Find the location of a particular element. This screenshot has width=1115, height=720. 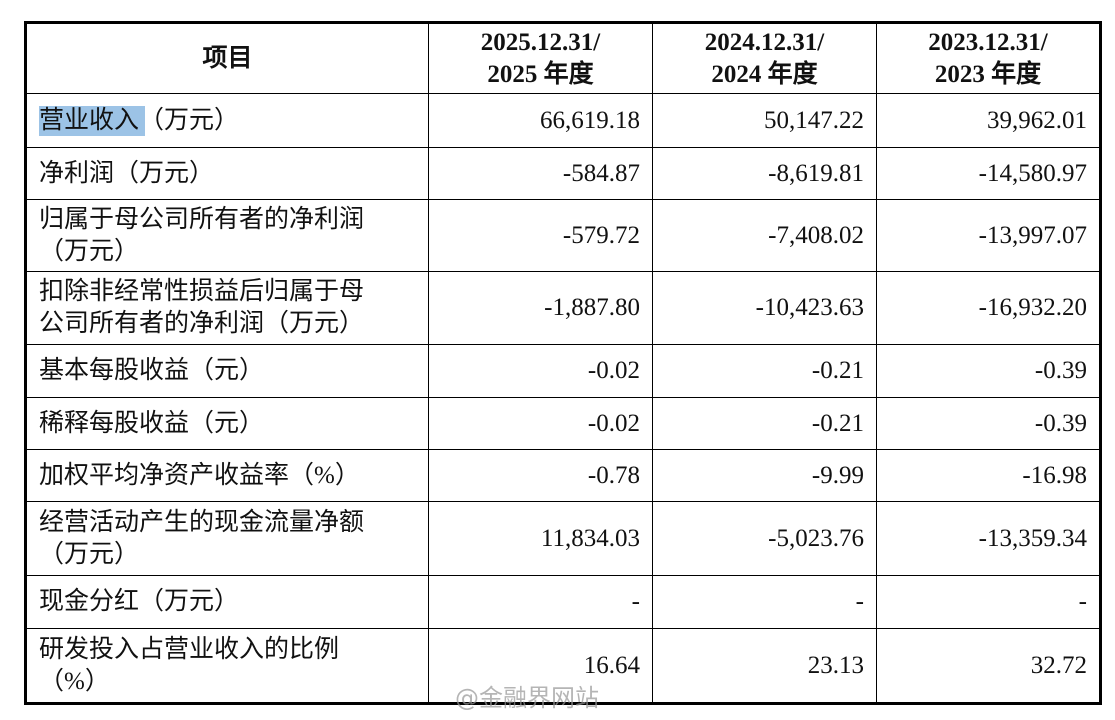

table-row: 净利润（万元） -584.87 -8,619.81 -14,580.97 is located at coordinates (563, 173).